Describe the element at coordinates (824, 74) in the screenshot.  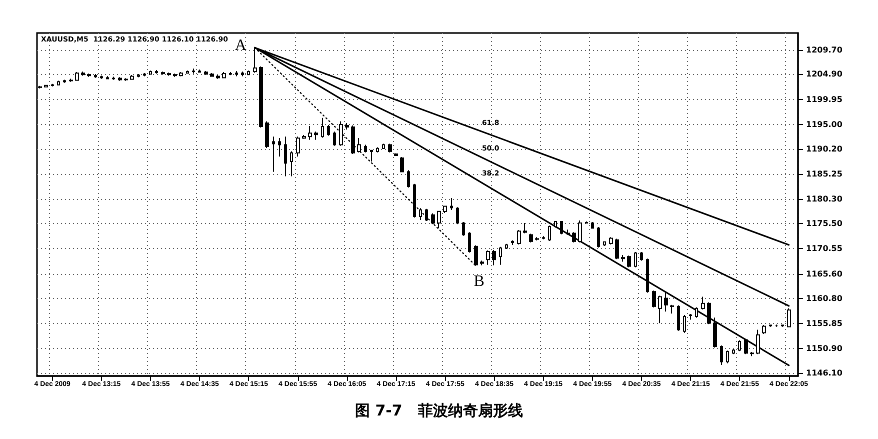
I see `y-tick-label: 1204.90` at that location.